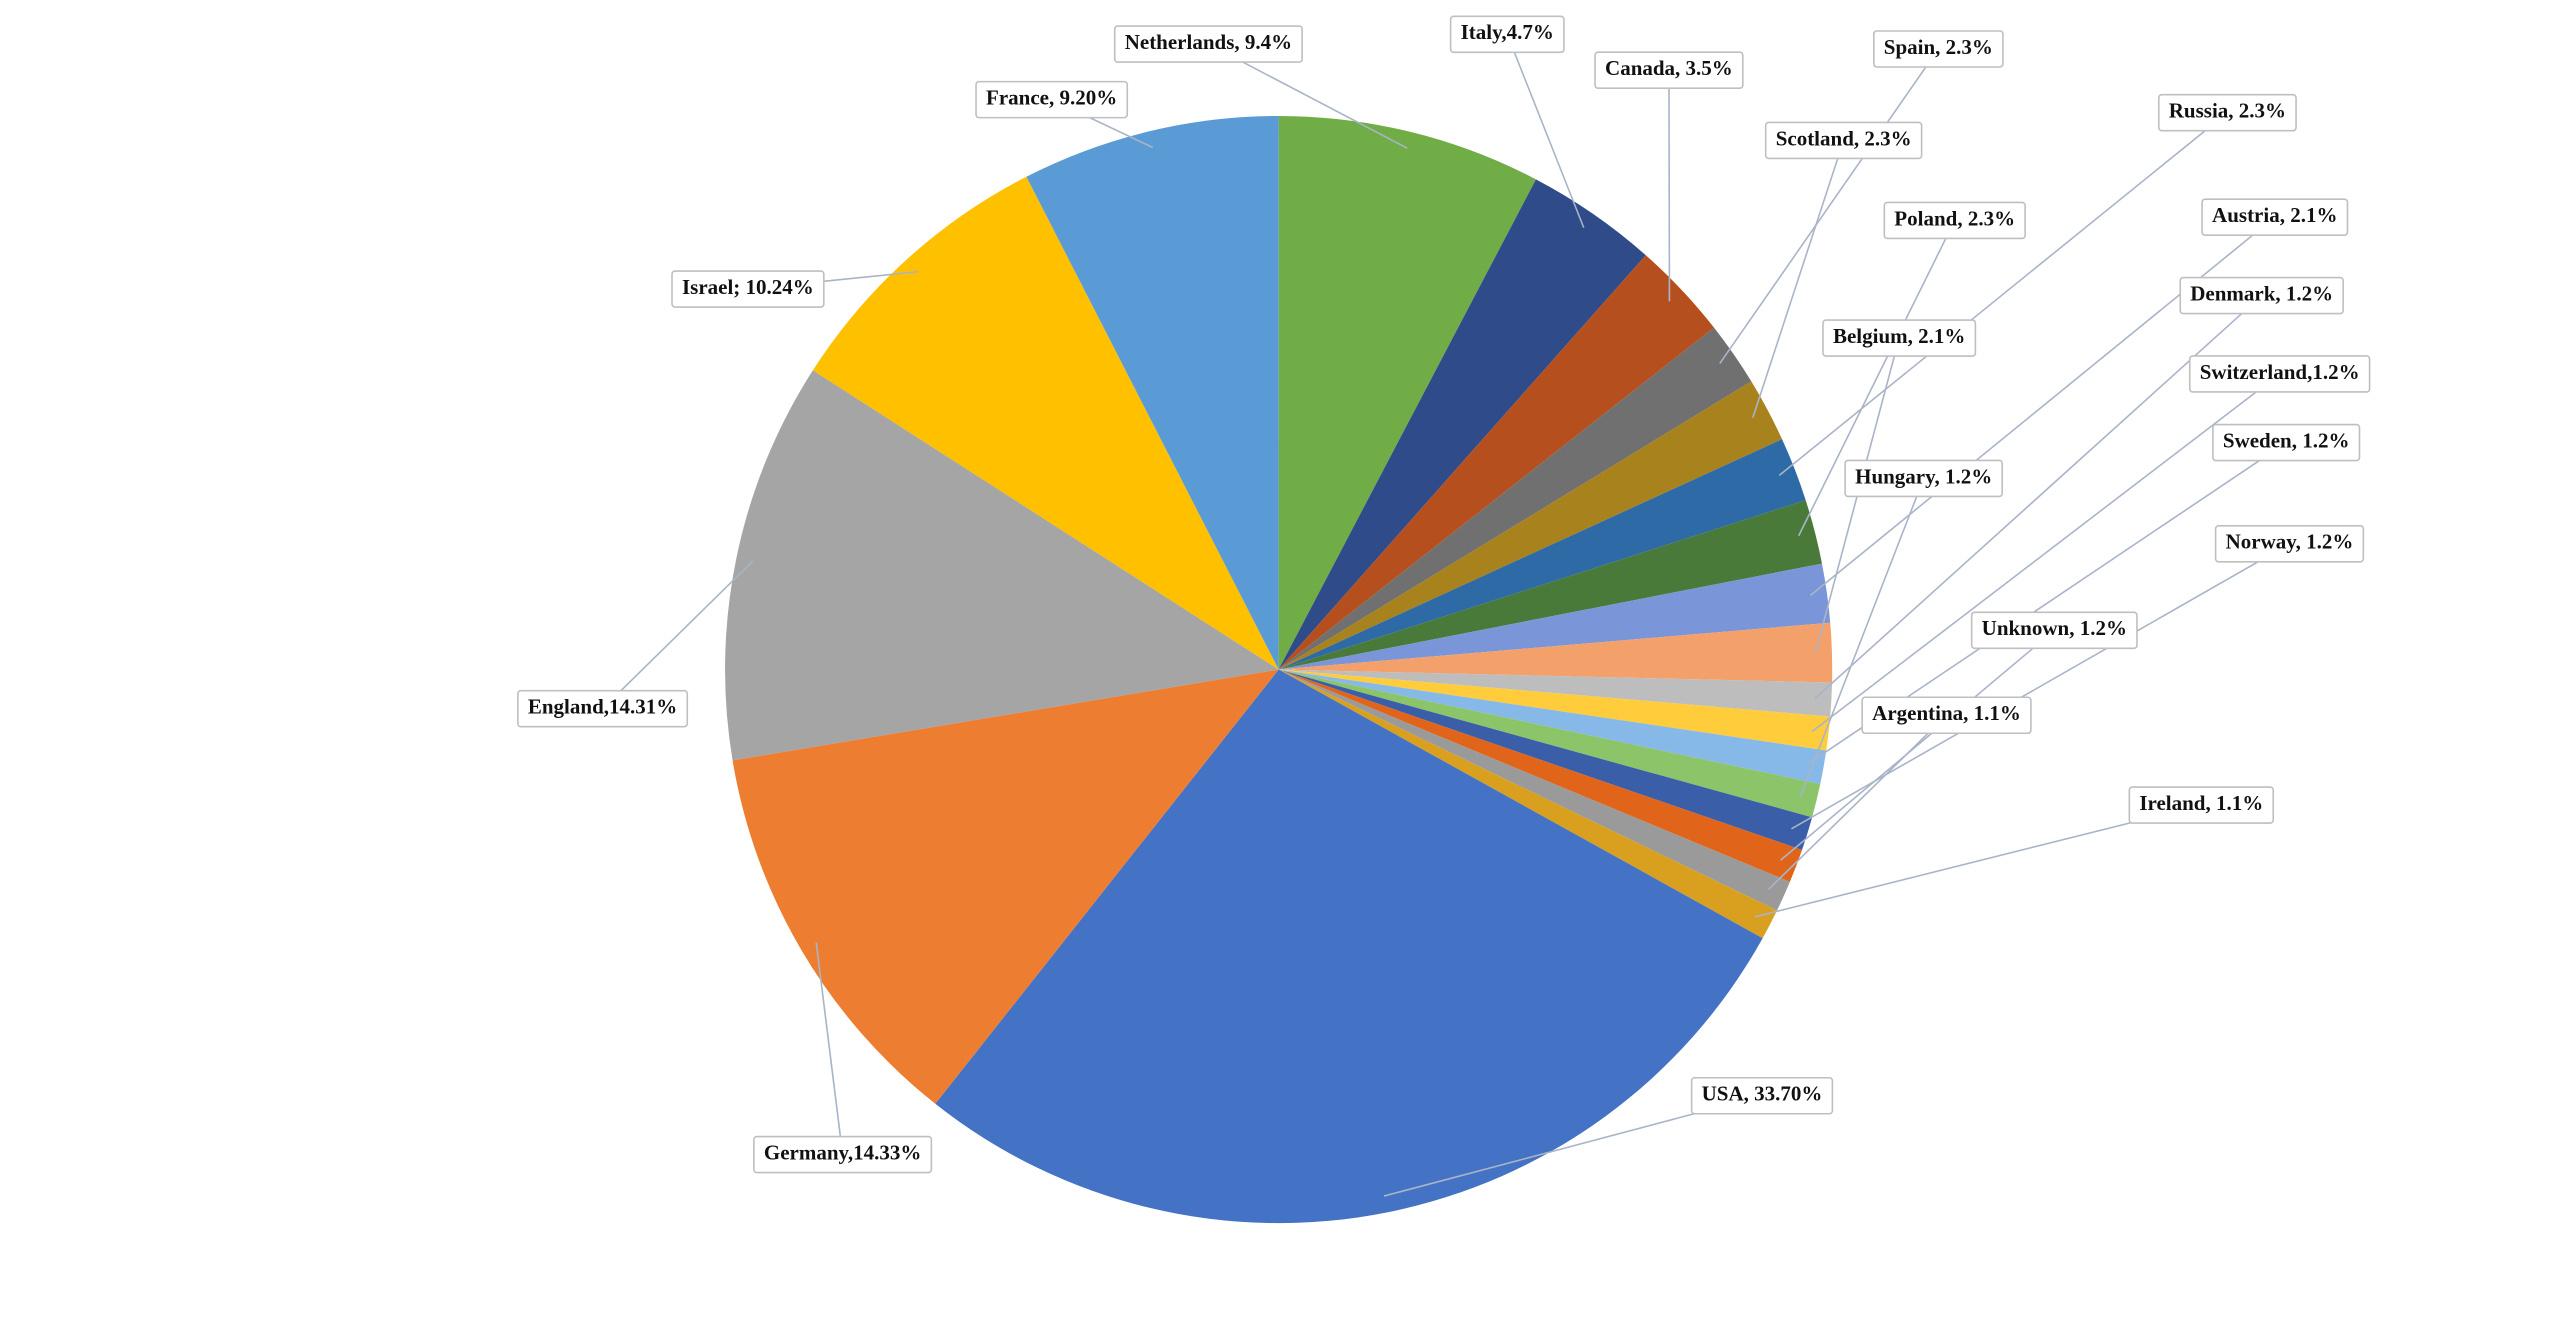 Image resolution: width=2560 pixels, height=1342 pixels. I want to click on data-label: USA, 33.70%, so click(1762, 1094).